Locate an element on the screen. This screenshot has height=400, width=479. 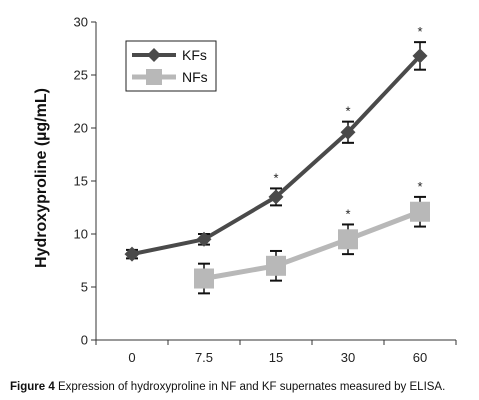
y-axis-ticks: 0 5 10 15 20 25 30 is located at coordinates (85, 181).